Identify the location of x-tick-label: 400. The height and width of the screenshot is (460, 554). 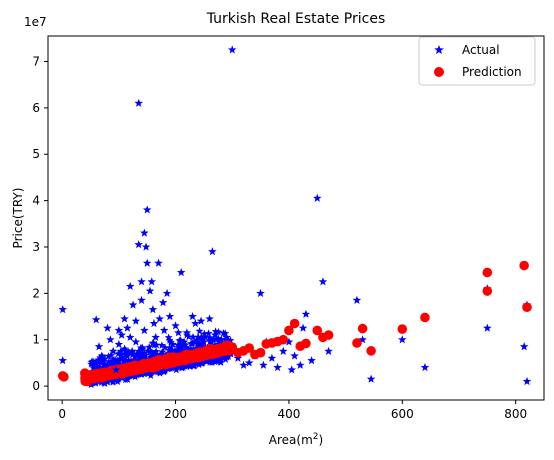
(288, 414).